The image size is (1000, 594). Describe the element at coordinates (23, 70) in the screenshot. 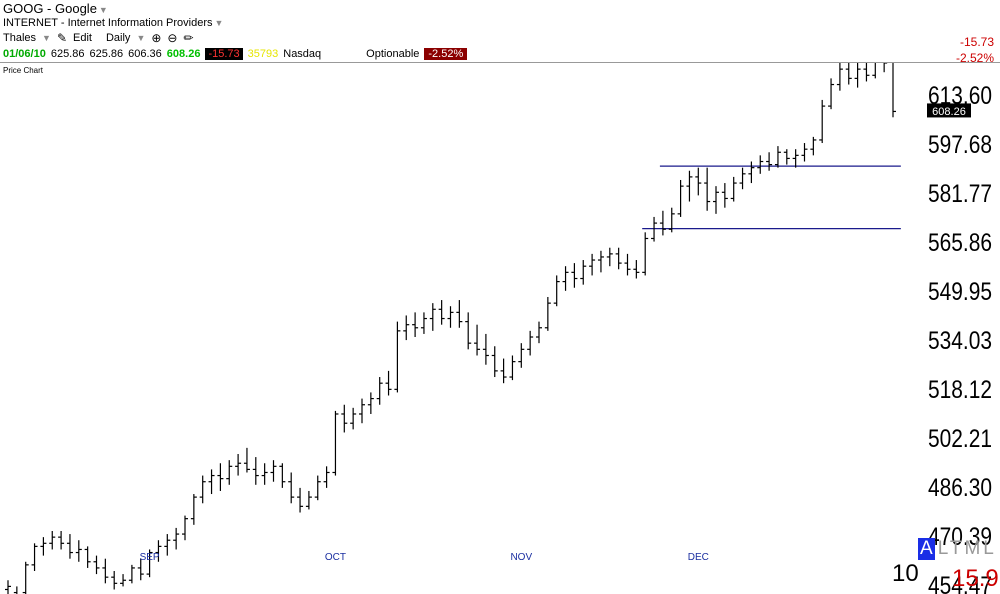

I see `pane-label: Price Chart` at that location.